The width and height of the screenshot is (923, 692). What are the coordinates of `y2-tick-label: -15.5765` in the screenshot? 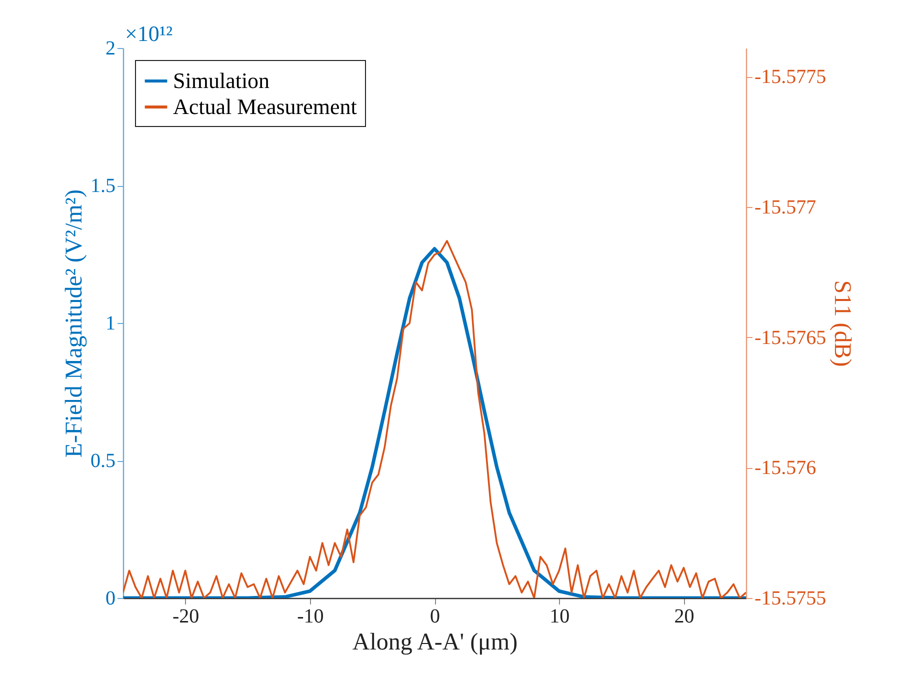 It's located at (790, 337).